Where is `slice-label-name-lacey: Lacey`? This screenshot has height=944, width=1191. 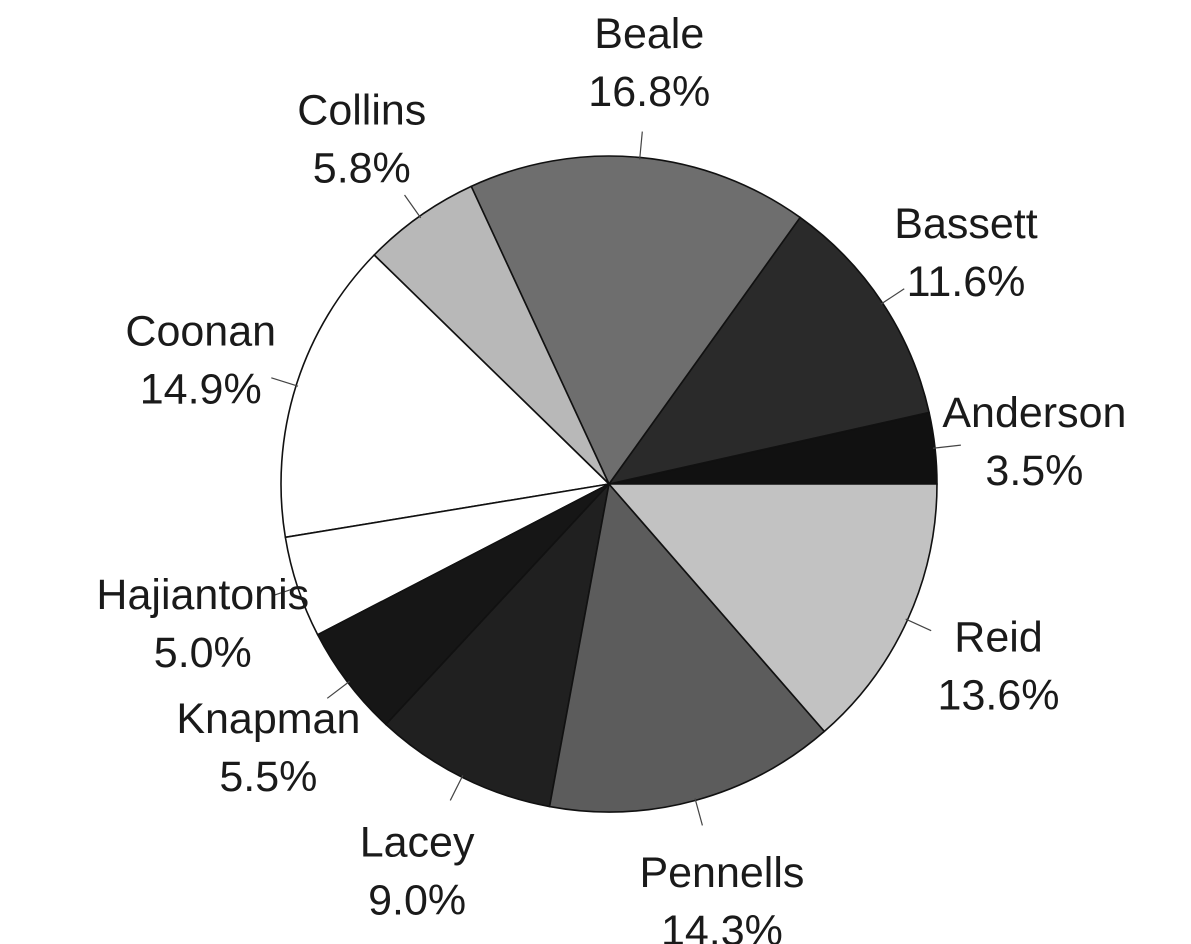
slice-label-name-lacey: Lacey is located at coordinates (417, 843).